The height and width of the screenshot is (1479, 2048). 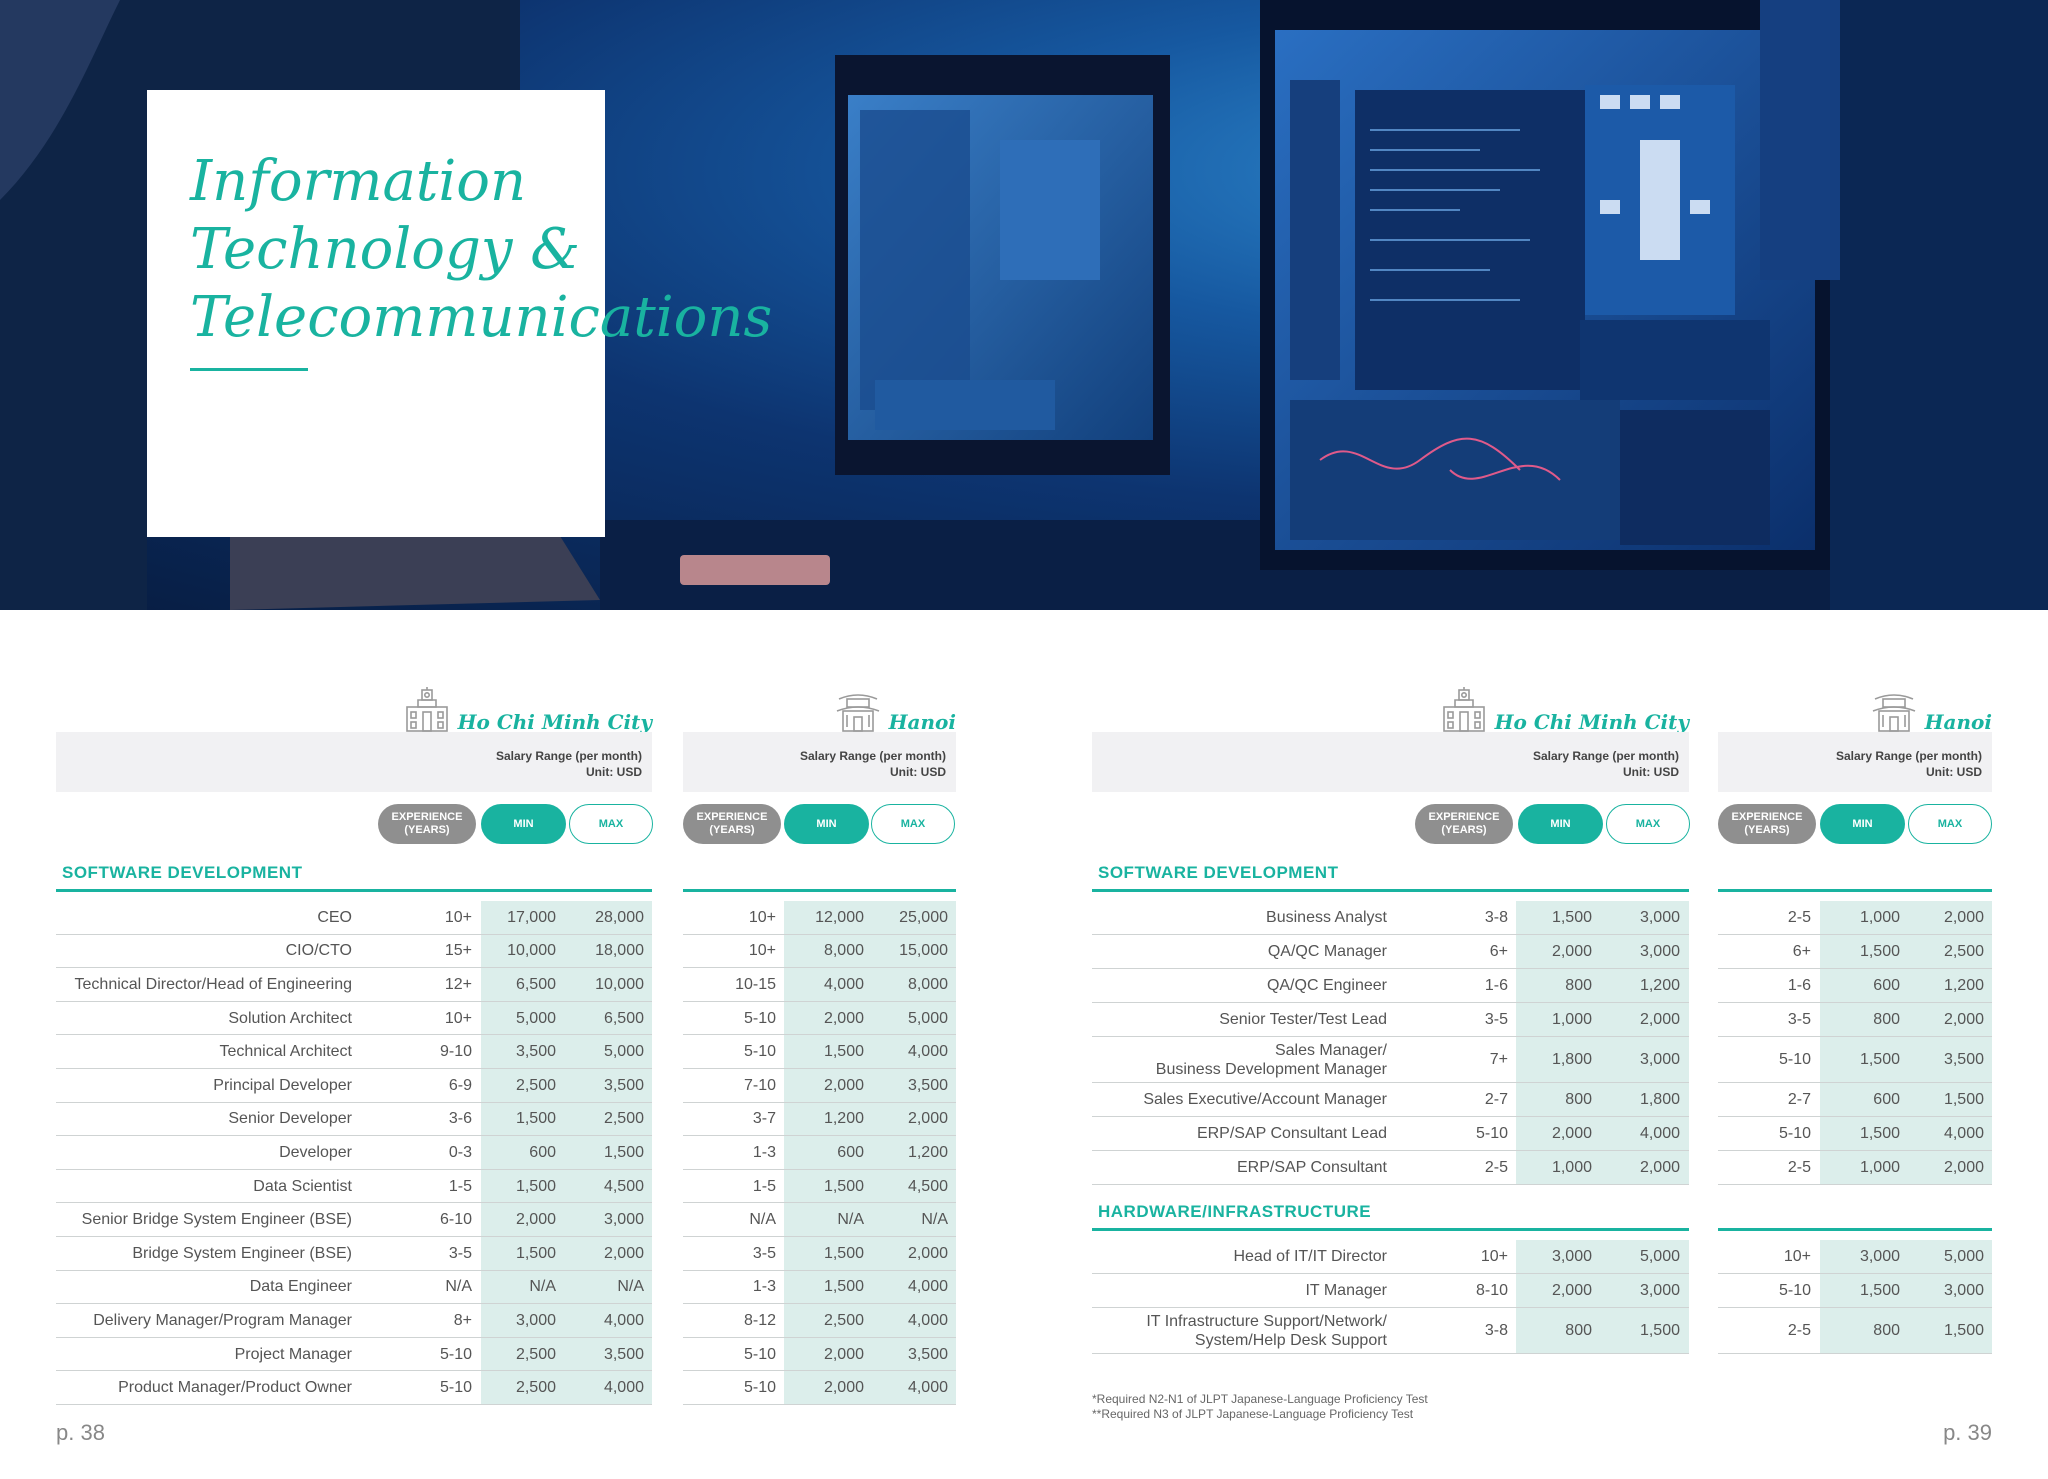 What do you see at coordinates (759, 1085) in the screenshot?
I see `experience-cell: 7-10` at bounding box center [759, 1085].